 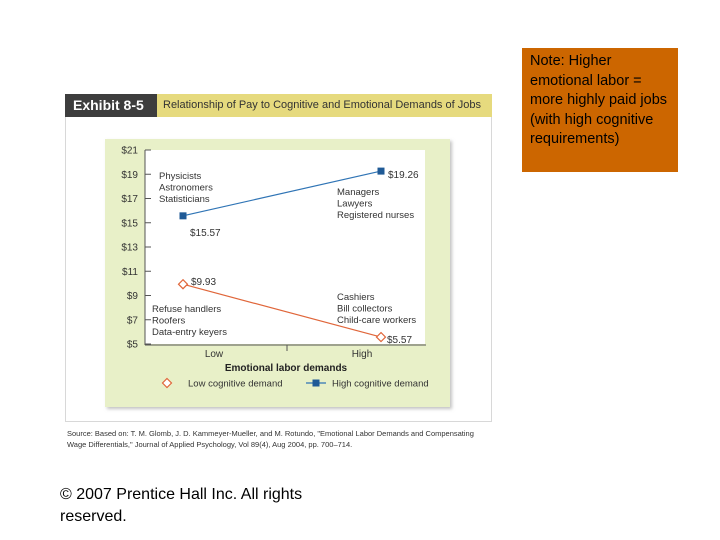 What do you see at coordinates (133, 320) in the screenshot?
I see `y-tick-label: $7` at bounding box center [133, 320].